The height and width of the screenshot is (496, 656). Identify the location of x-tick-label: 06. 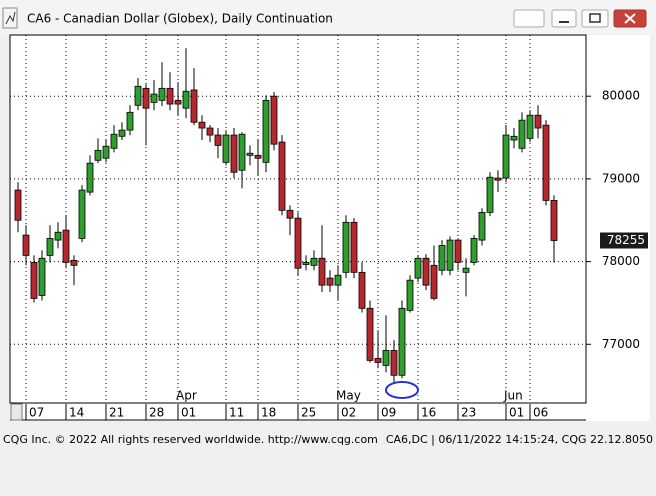
(540, 413).